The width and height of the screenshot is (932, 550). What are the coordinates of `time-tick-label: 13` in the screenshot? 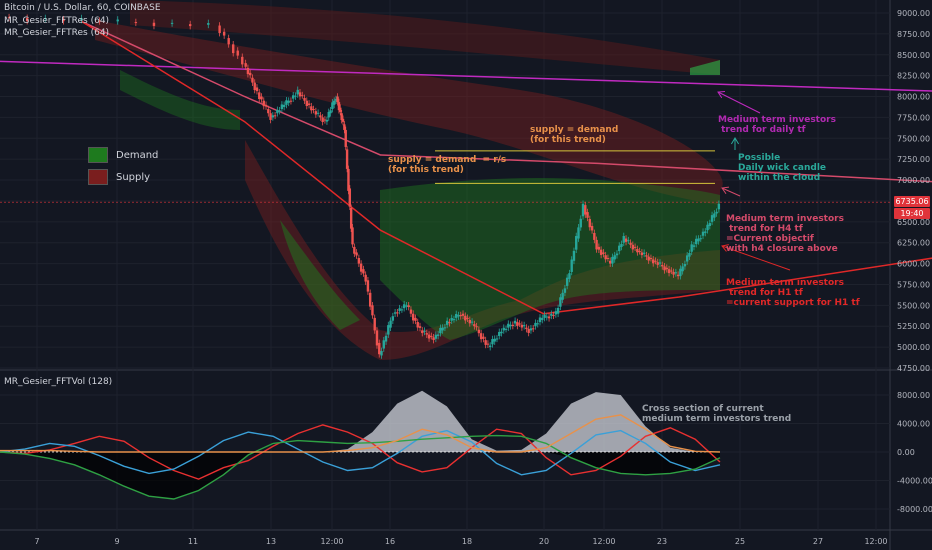 It's located at (271, 541).